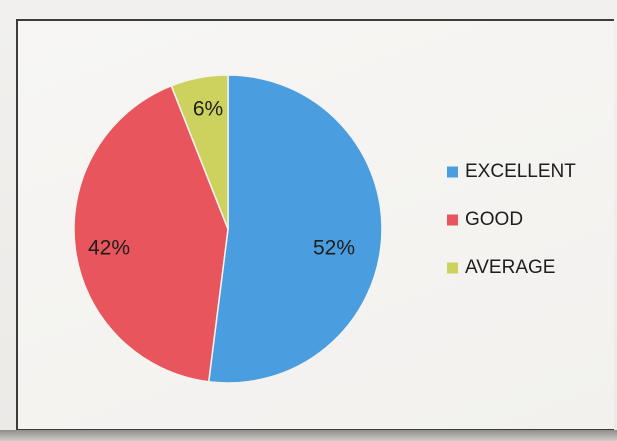 The height and width of the screenshot is (441, 617). Describe the element at coordinates (308, 435) in the screenshot. I see `scan-edge-shadow` at that location.